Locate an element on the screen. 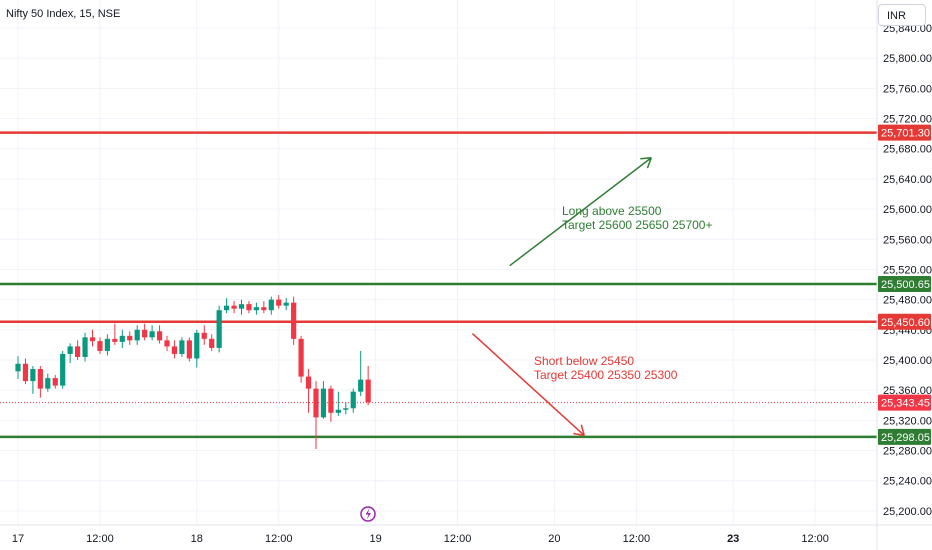 Image resolution: width=932 pixels, height=550 pixels. short-arrow is located at coordinates (528, 385).